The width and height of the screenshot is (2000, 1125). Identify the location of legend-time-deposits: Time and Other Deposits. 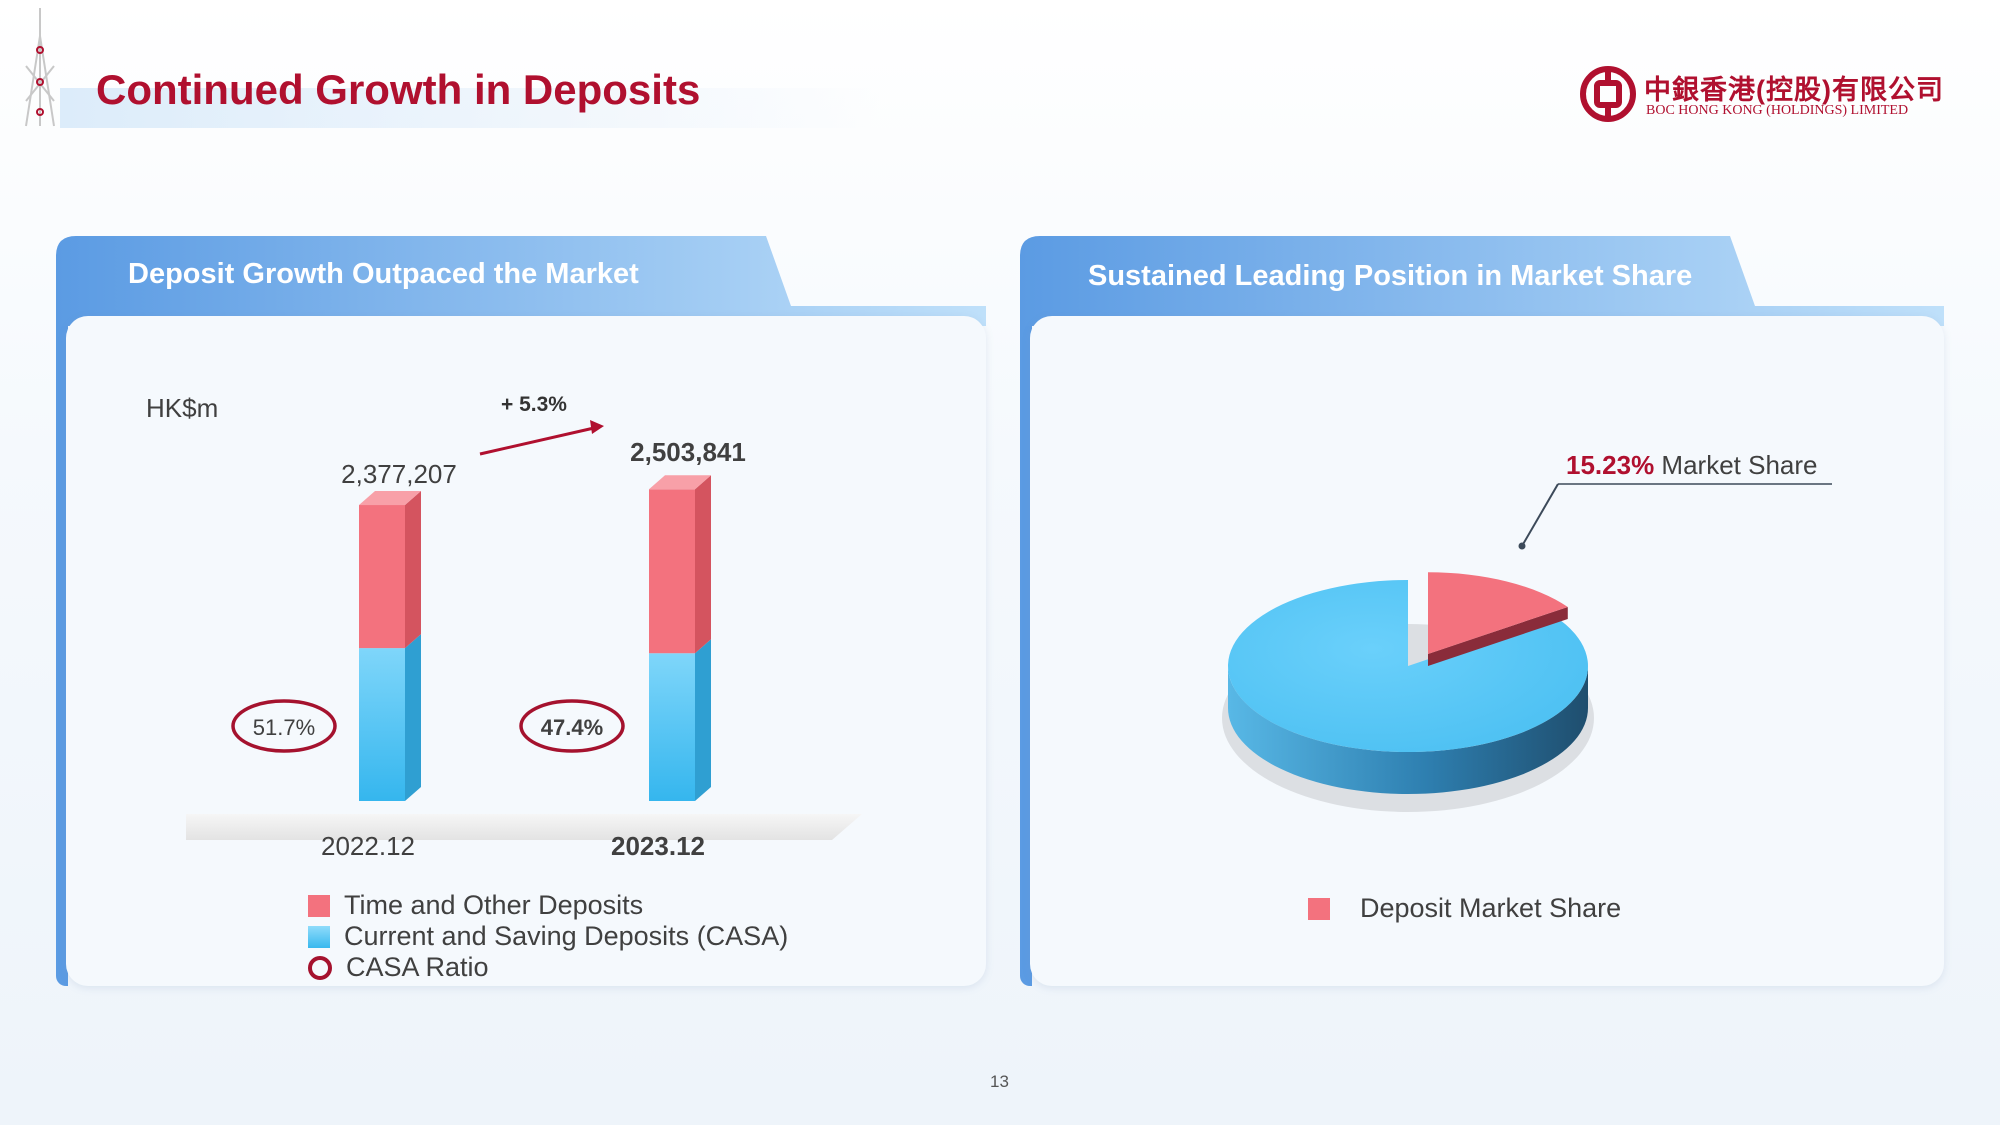
(475, 905).